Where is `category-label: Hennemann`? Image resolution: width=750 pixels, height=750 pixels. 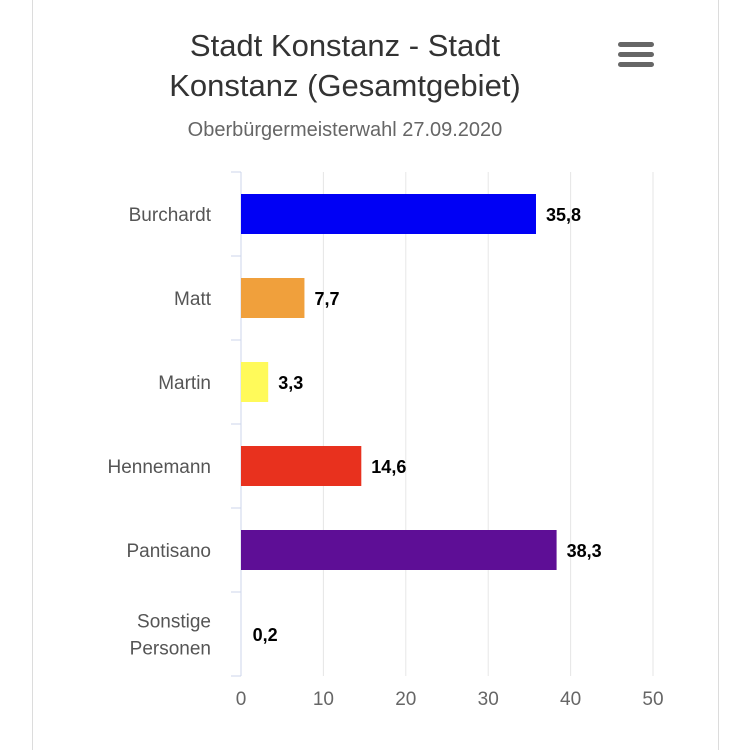
category-label: Hennemann is located at coordinates (159, 467).